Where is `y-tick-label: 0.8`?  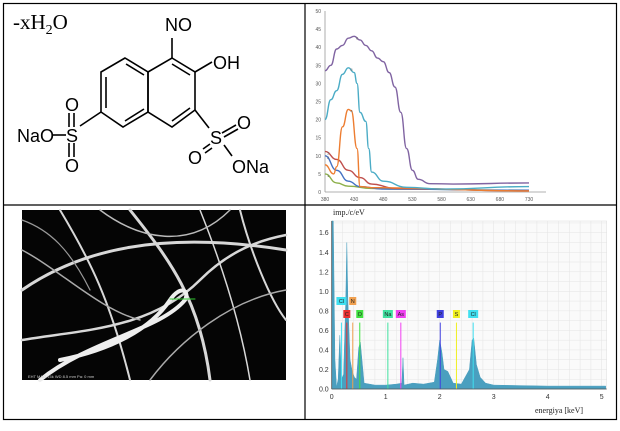
y-tick-label: 0.8 is located at coordinates (324, 311).